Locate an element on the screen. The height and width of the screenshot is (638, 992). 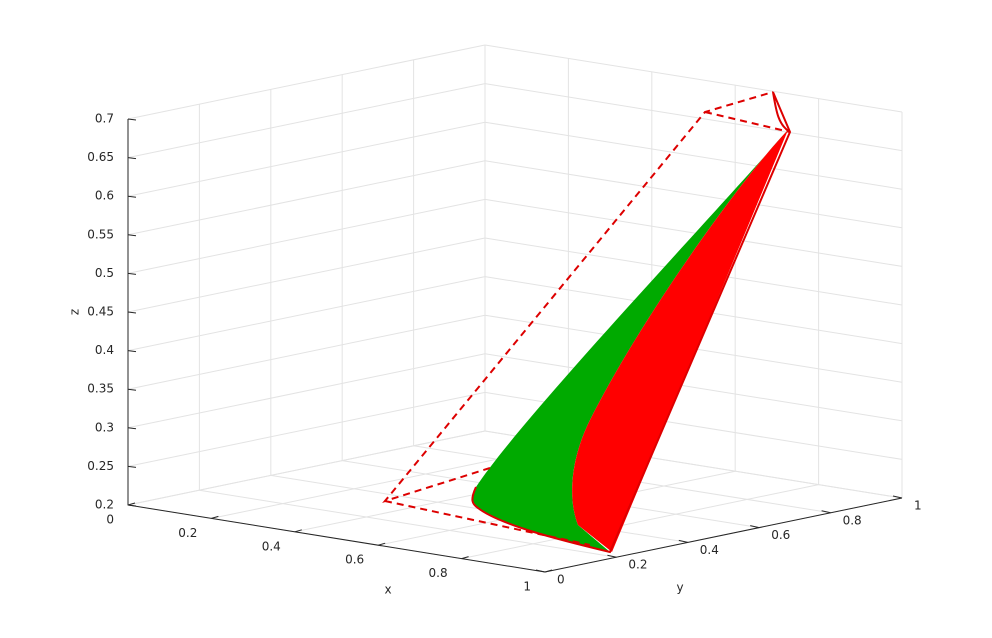
z-tick-label: 0.65 is located at coordinates (100, 157).